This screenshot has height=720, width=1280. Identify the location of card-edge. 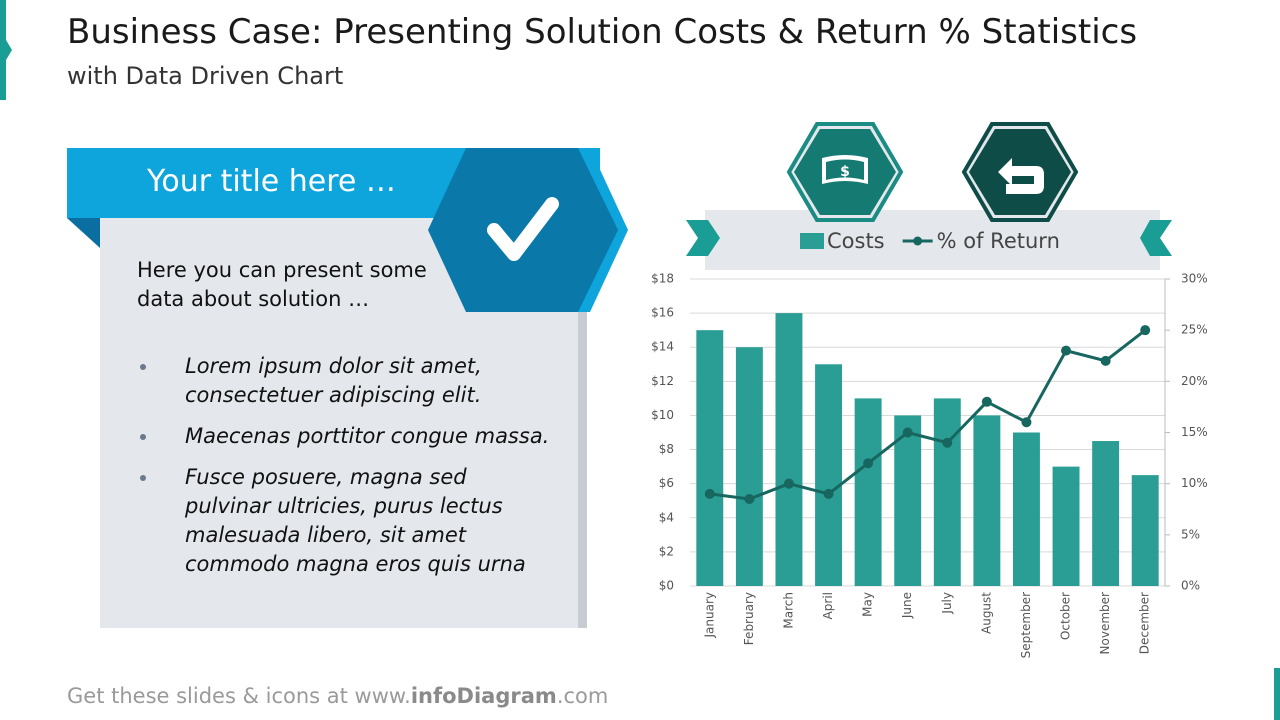
(582, 469).